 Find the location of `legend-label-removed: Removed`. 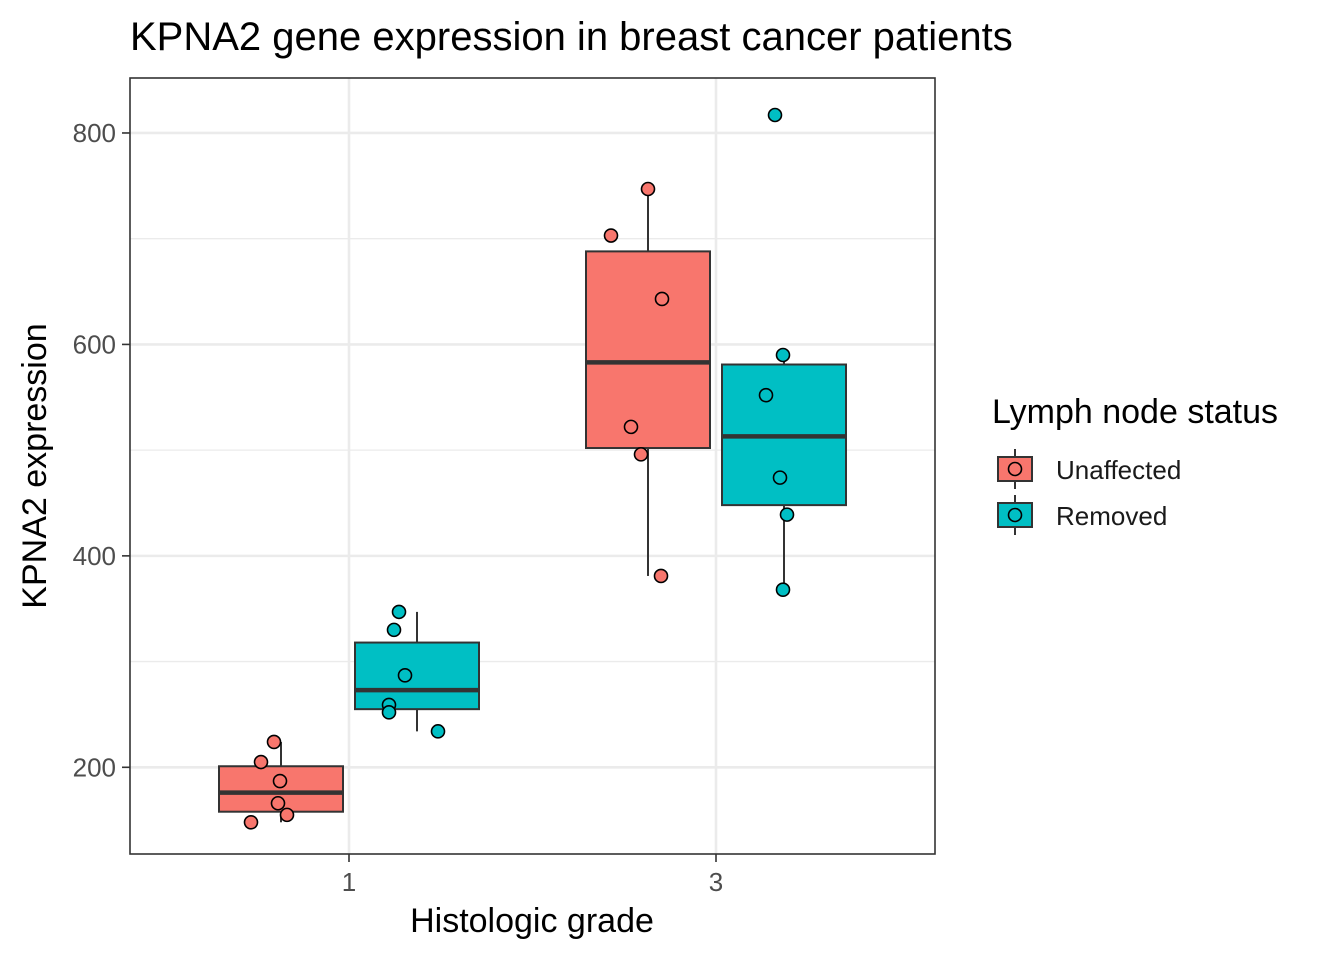

legend-label-removed: Removed is located at coordinates (1111, 516).